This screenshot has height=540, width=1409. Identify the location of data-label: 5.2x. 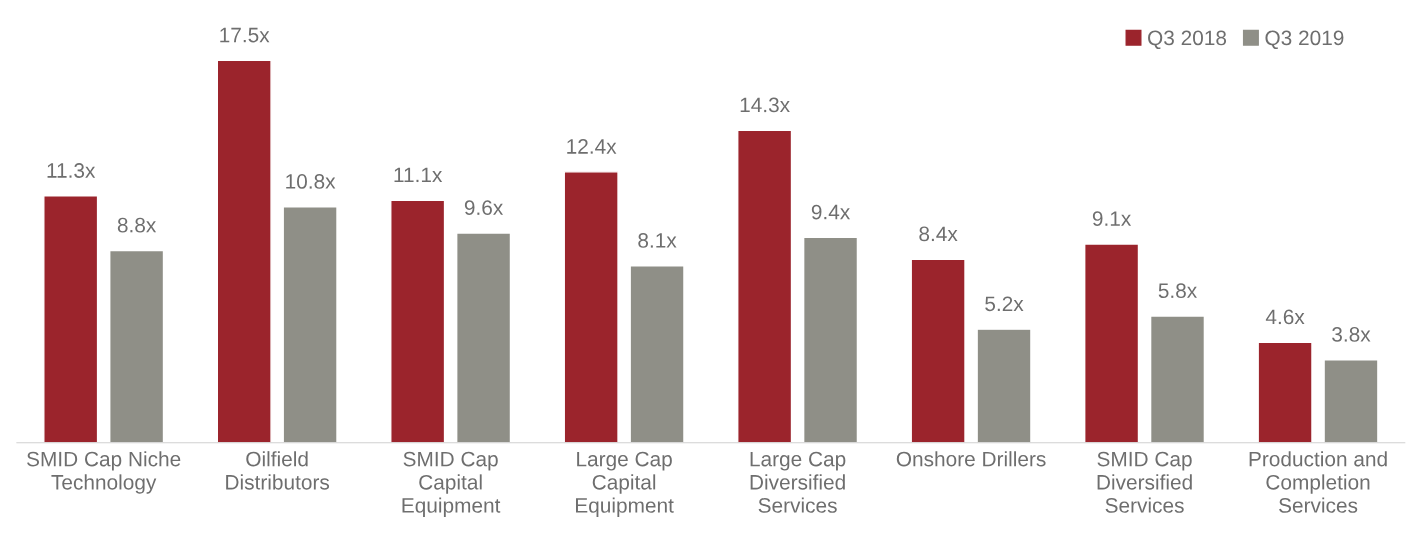
(1004, 304).